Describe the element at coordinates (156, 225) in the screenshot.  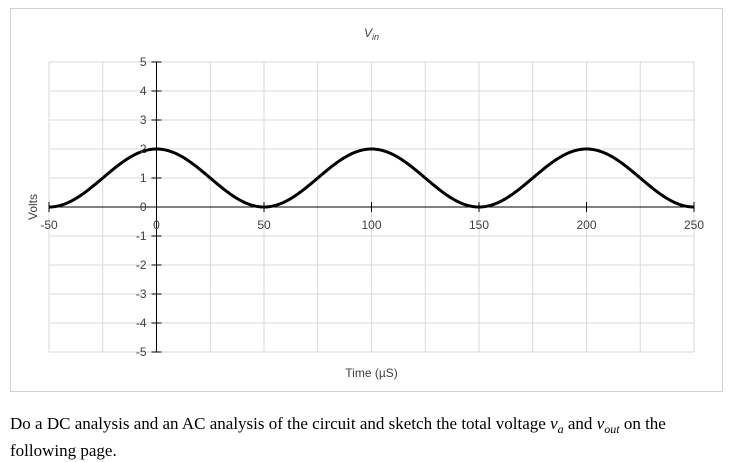
I see `x-tick-label: 0` at that location.